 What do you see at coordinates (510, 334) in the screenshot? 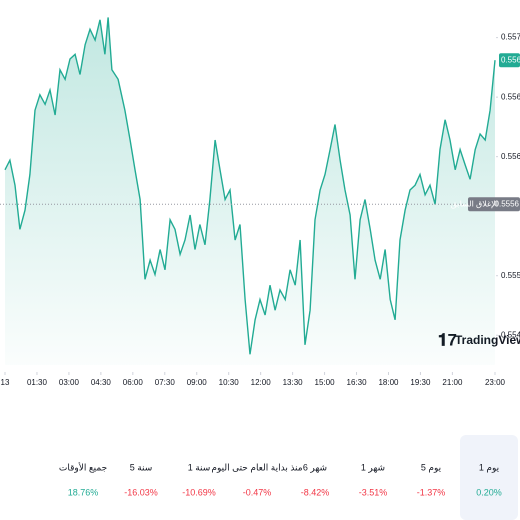
I see `y-tick-label: 0.55450` at bounding box center [510, 334].